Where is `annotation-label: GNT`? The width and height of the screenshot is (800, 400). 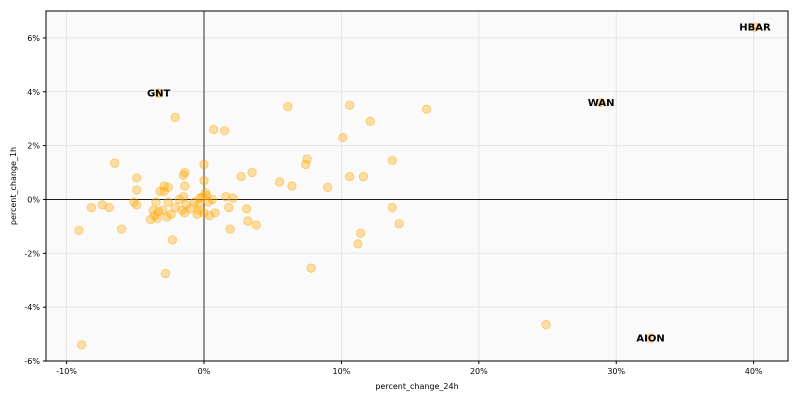
annotation-label: GNT is located at coordinates (159, 94).